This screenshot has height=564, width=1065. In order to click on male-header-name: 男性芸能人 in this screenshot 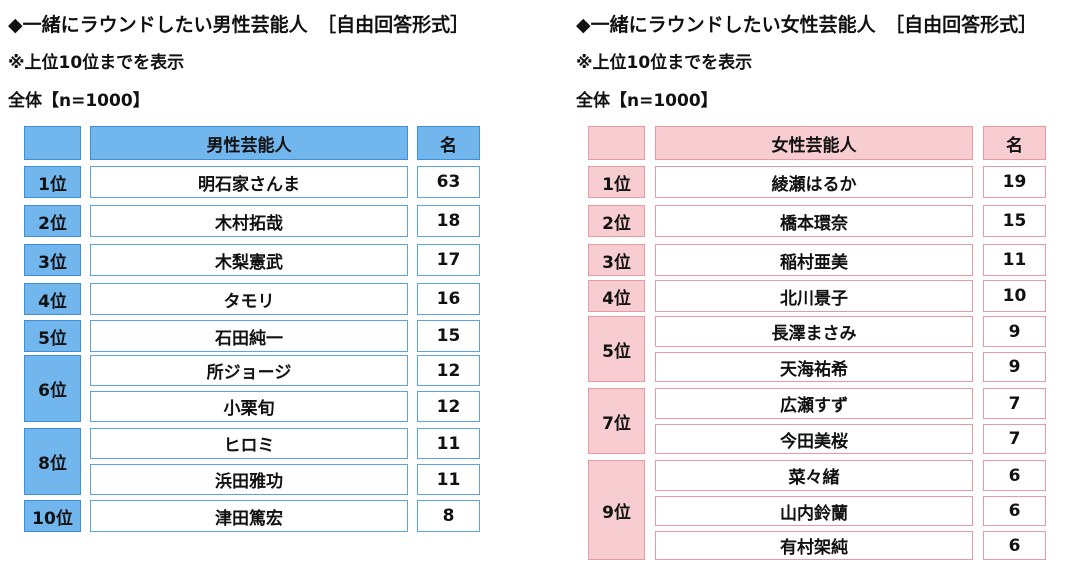, I will do `click(249, 143)`.